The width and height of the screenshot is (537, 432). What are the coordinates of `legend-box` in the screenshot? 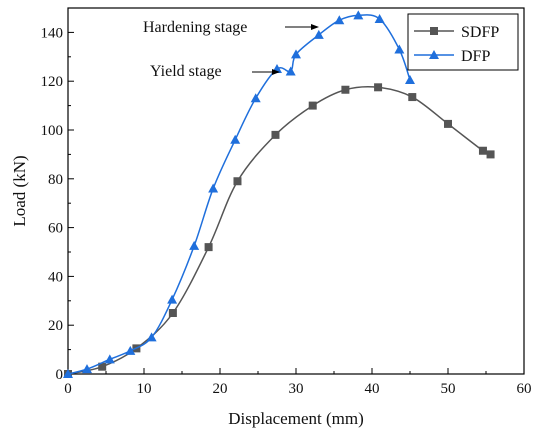 It's located at (463, 42).